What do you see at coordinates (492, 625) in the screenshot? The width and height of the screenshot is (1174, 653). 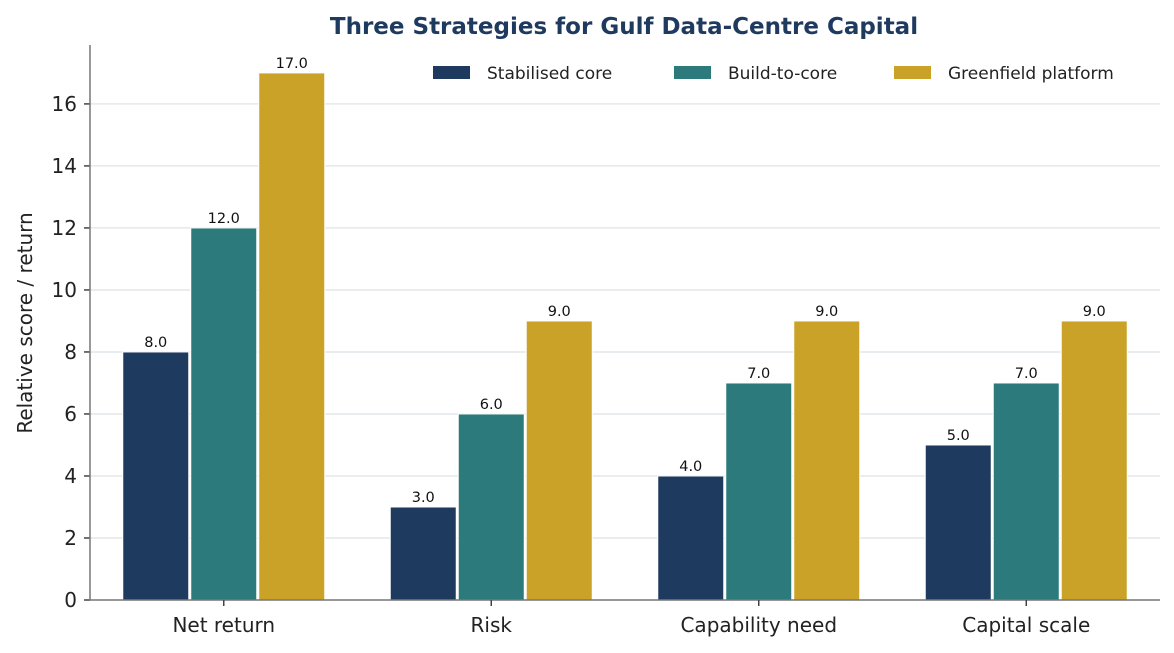 I see `x-tick-label: Risk` at bounding box center [492, 625].